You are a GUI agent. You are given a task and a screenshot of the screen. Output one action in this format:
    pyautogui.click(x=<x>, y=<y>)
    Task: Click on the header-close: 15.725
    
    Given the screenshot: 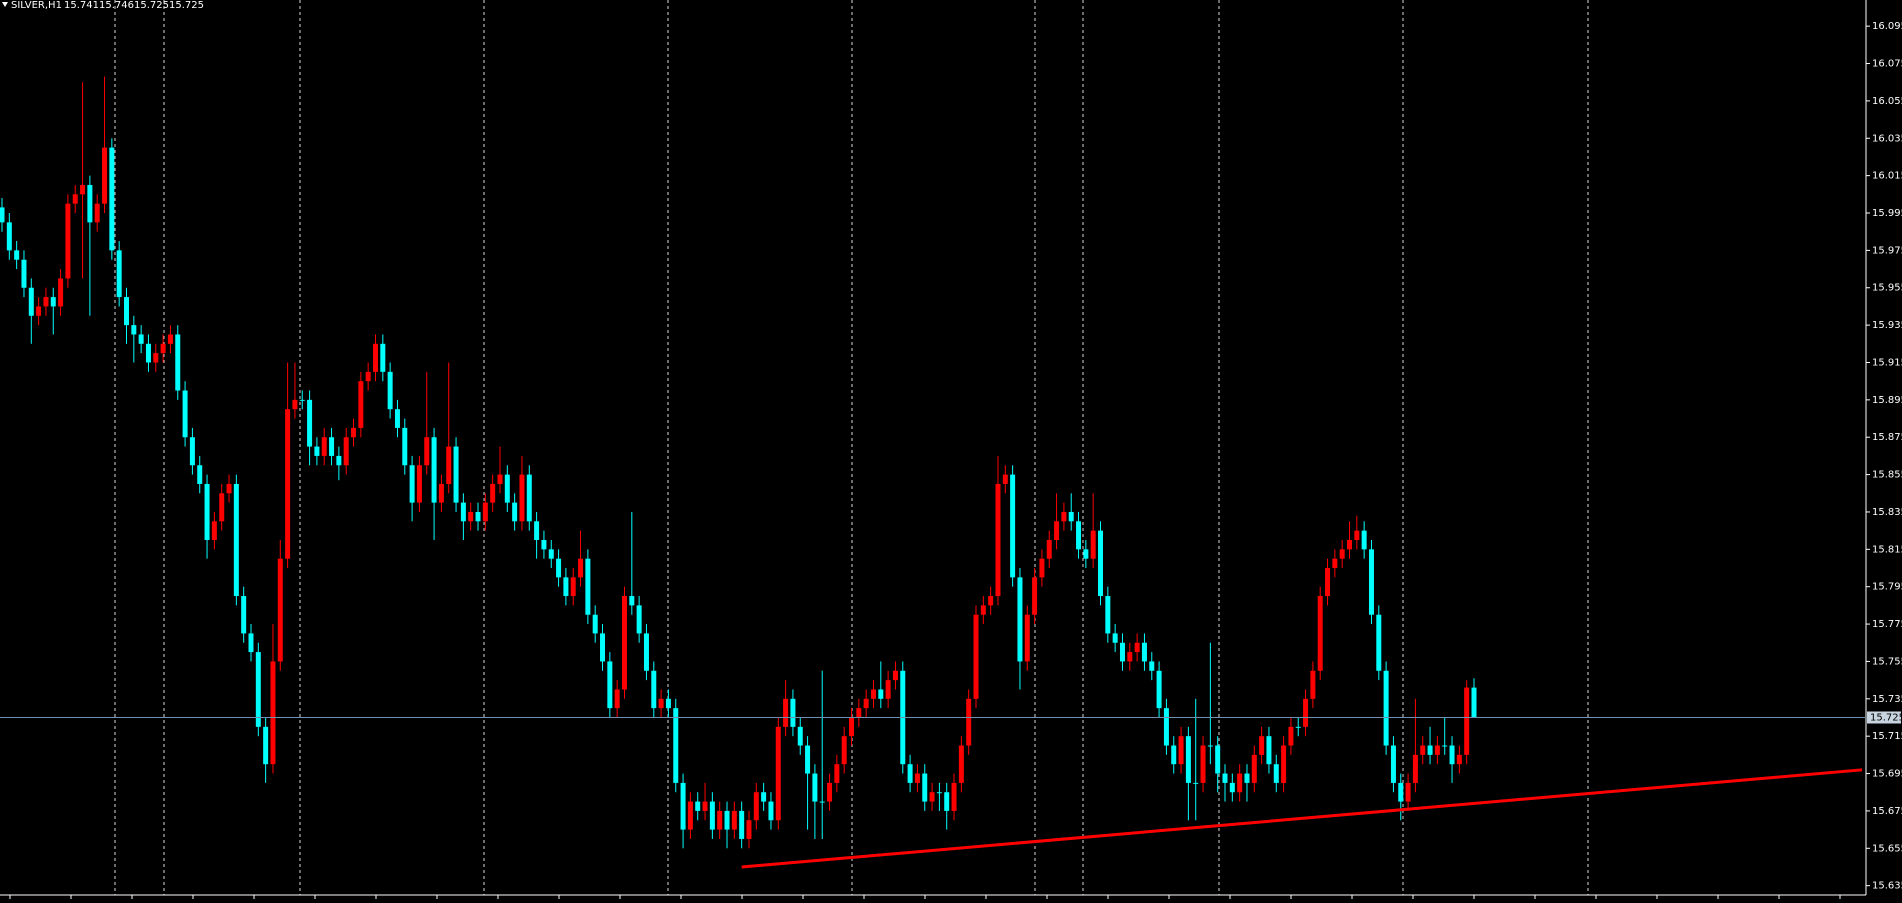 What is the action you would take?
    pyautogui.click(x=186, y=5)
    